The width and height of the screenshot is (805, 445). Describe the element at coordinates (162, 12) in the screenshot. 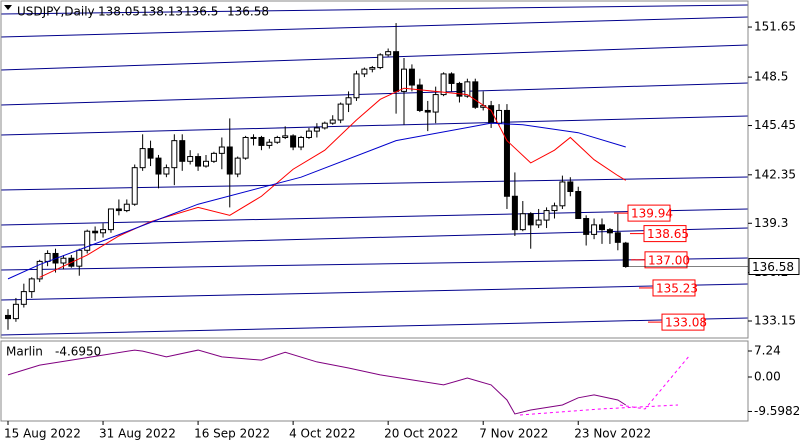

I see `ohlc-high: 138.13` at that location.